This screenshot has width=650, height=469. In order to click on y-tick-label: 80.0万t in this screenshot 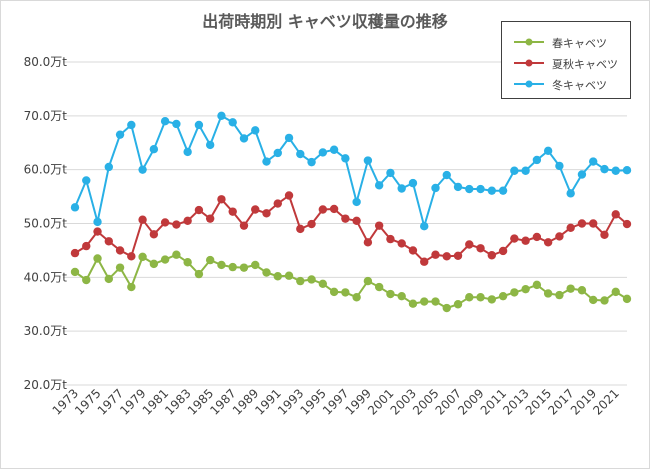, I will do `click(46, 62)`.